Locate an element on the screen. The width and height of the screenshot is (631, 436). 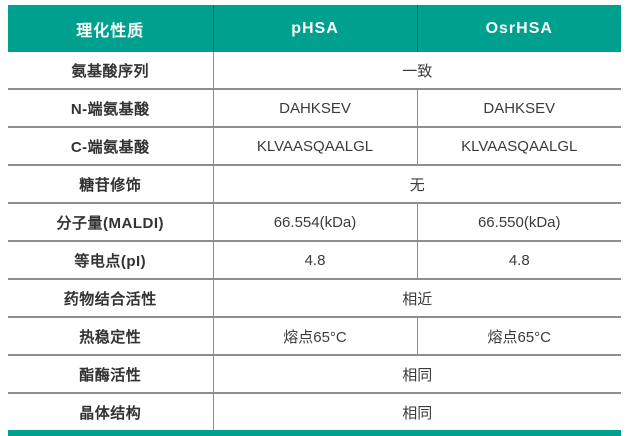
row-label-cell: 酯酶活性 is located at coordinates (110, 373).